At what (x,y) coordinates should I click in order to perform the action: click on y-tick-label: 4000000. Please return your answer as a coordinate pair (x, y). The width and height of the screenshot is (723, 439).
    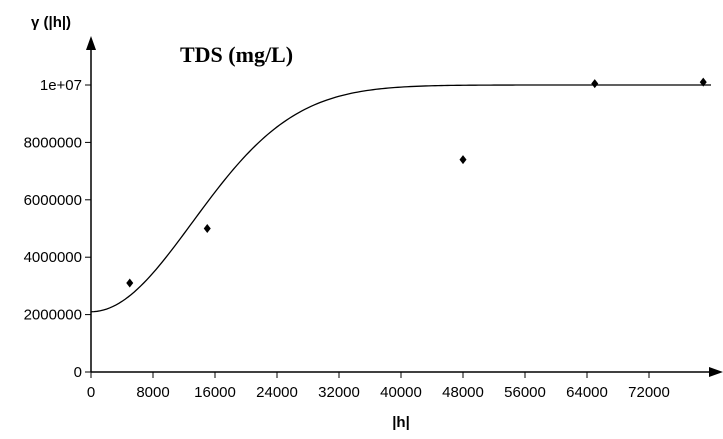
    Looking at the image, I should click on (53, 257).